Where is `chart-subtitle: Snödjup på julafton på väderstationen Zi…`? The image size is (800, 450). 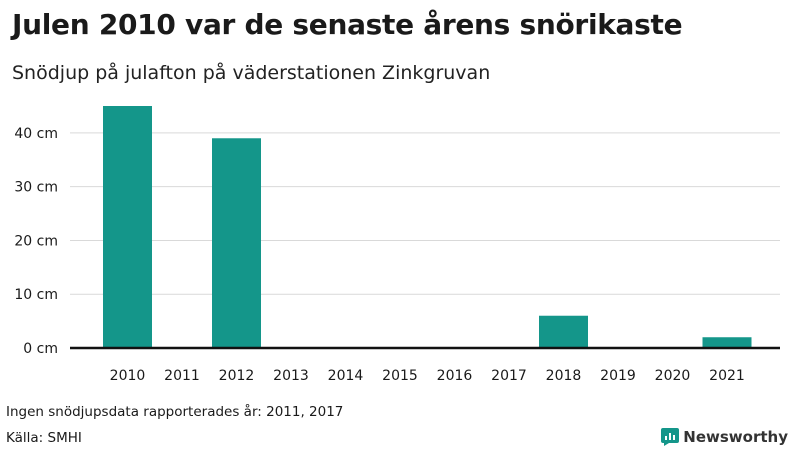 chart-subtitle: Snödjup på julafton på väderstationen Zi… is located at coordinates (251, 73).